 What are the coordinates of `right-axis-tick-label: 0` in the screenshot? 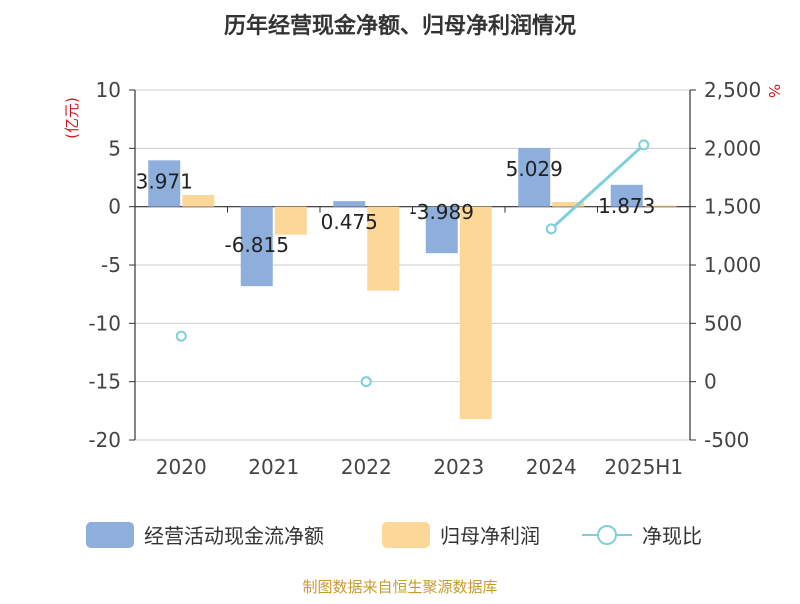 It's located at (710, 382).